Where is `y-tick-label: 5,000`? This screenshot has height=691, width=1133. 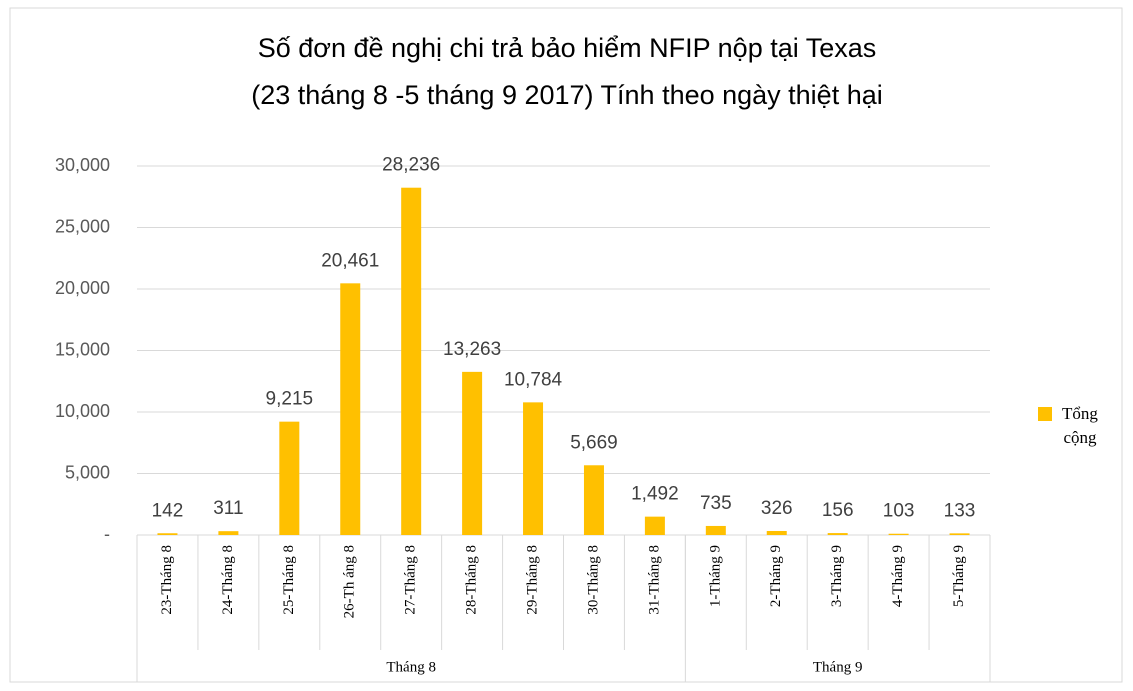 y-tick-label: 5,000 is located at coordinates (87, 472).